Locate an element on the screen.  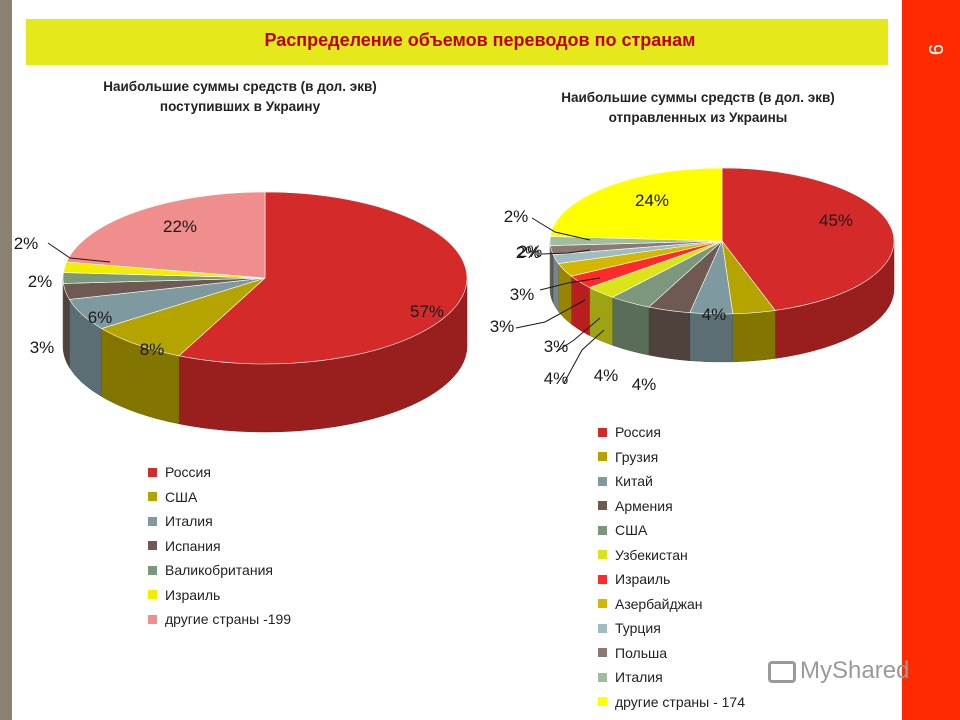
watermark: MyShared is located at coordinates (838, 671).